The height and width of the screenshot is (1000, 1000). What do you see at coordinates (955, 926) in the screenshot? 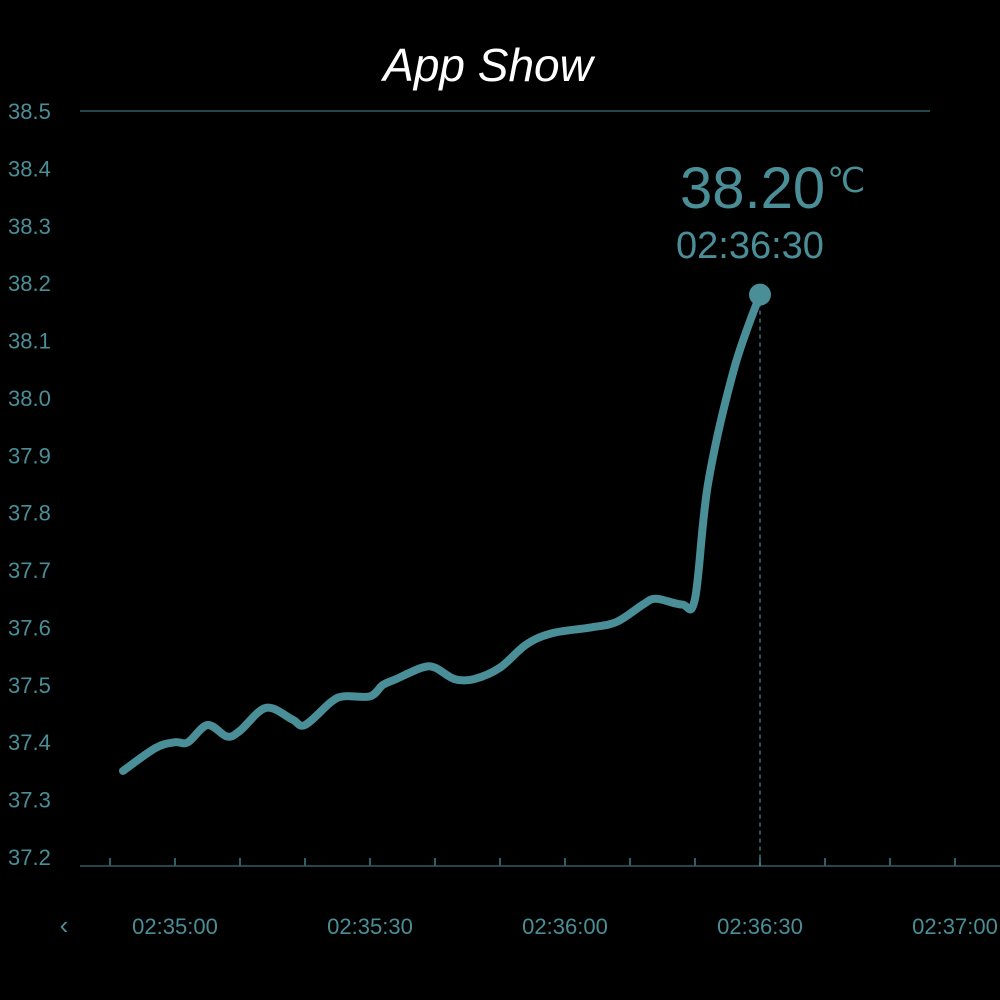
I see `x-tick-label: 02:37:00` at bounding box center [955, 926].